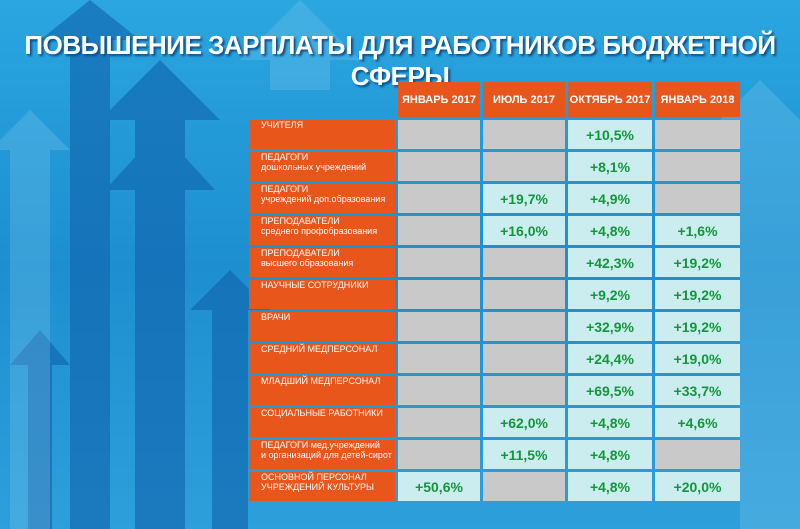  Describe the element at coordinates (322, 413) in the screenshot. I see `row-label-line: СОЦИАЛЬНЫЕ РАБОТНИКИ` at that location.